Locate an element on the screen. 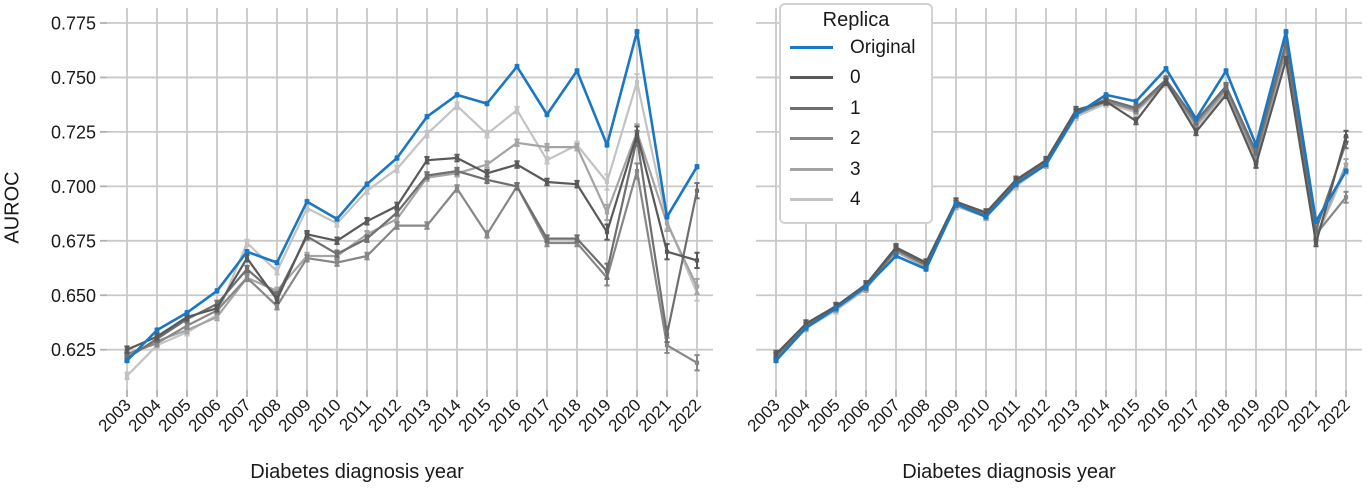  y-tick-label: 0.725 is located at coordinates (73, 132).